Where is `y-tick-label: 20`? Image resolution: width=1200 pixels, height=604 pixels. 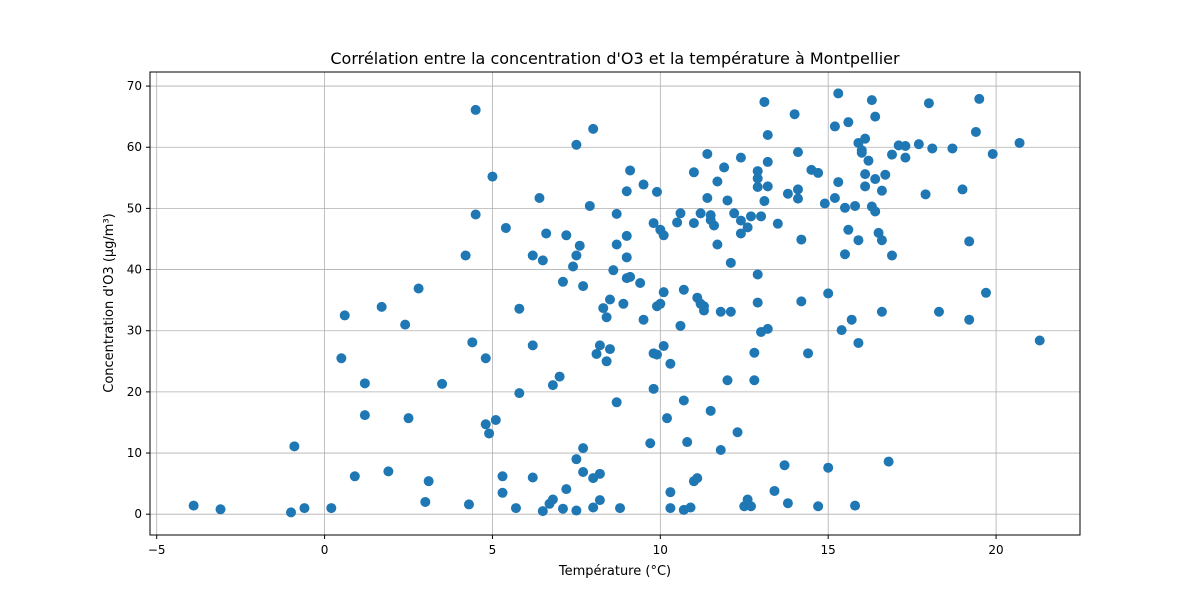 y-tick-label: 20 is located at coordinates (134, 392).